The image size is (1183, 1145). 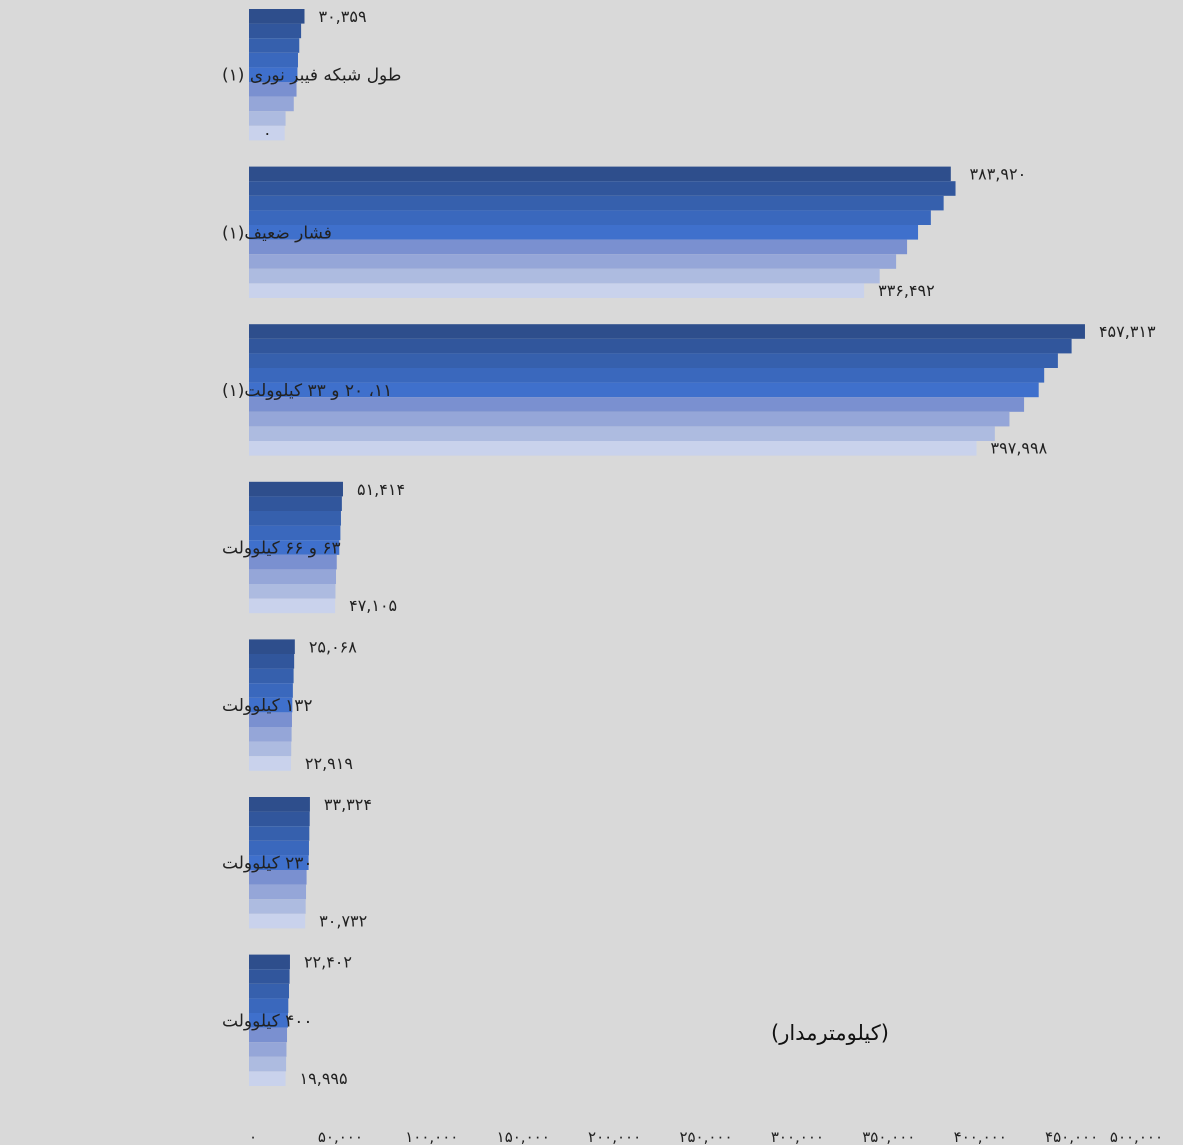 I want to click on data-label-bottom: ۰, so click(x=267, y=132).